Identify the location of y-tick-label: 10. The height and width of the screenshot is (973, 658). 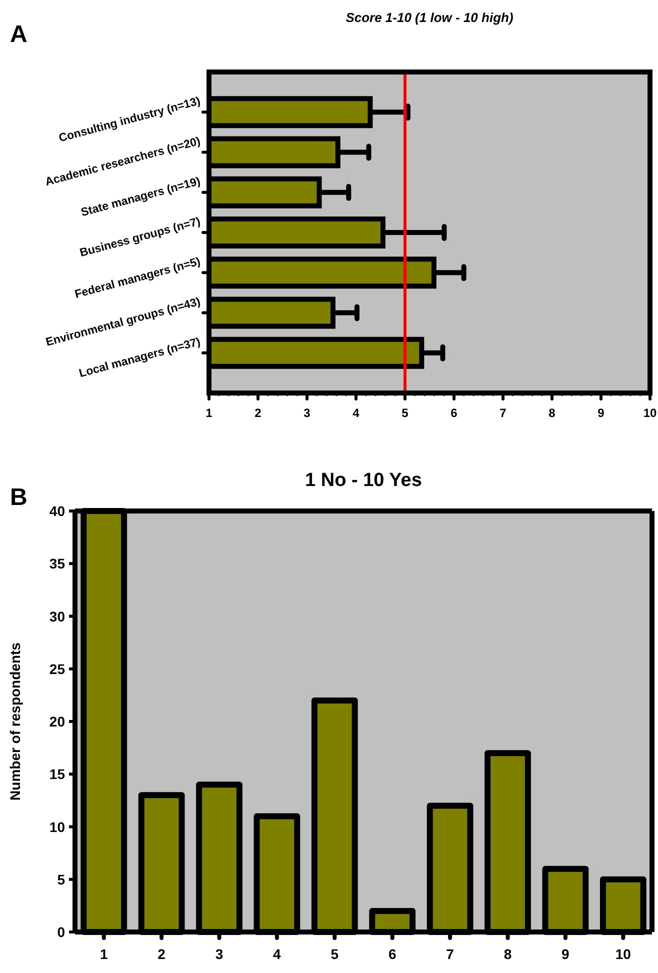
(57, 826).